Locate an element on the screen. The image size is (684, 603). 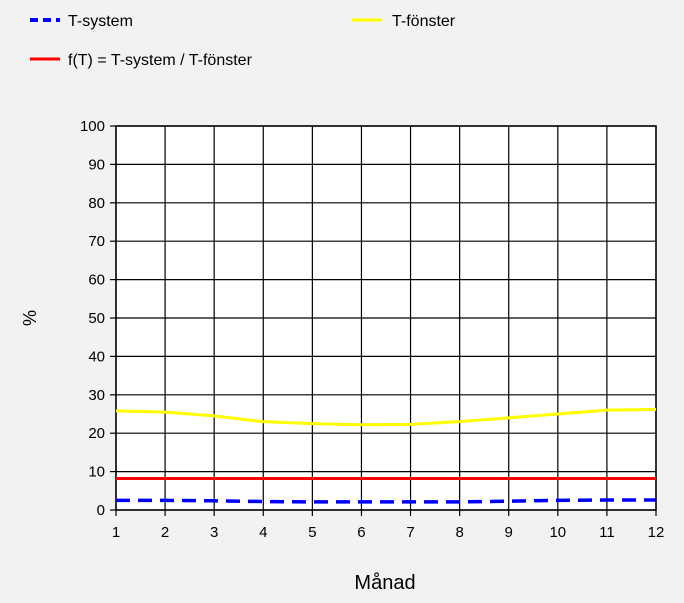
legend-label: T-system is located at coordinates (100, 21).